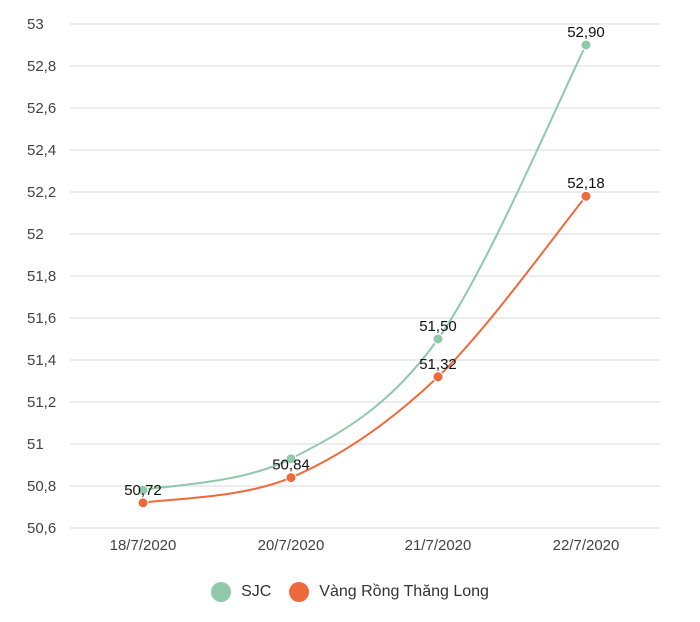 This screenshot has height=622, width=700. What do you see at coordinates (438, 364) in the screenshot?
I see `data-label-vang-rong-thang-long: 51,32` at bounding box center [438, 364].